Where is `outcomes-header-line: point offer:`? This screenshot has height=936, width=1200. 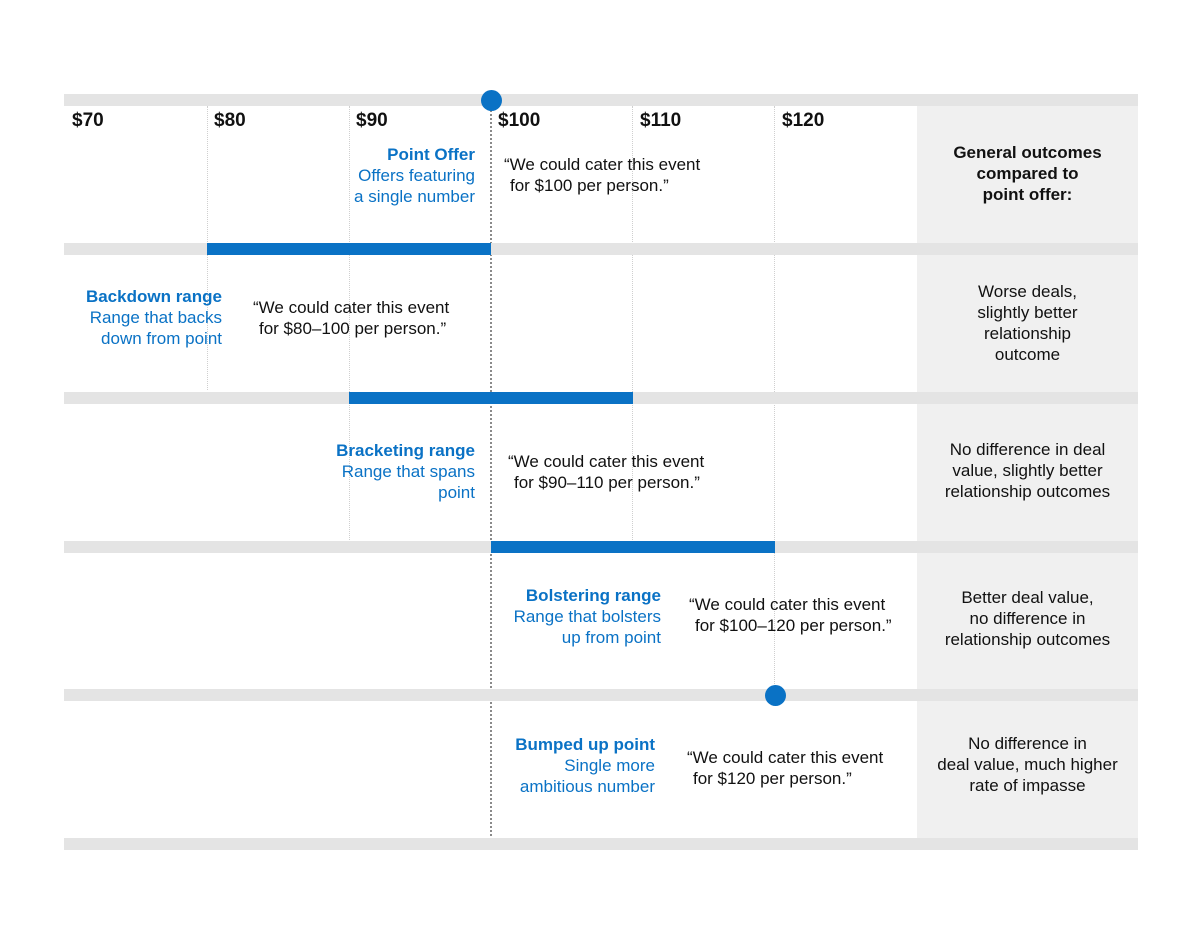 outcomes-header-line: point offer: is located at coordinates (1027, 194).